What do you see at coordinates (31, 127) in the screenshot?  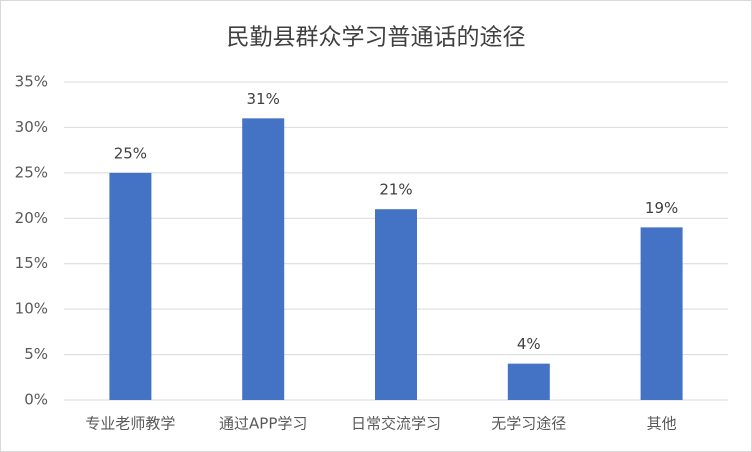 I see `y-tick-label: 30%` at bounding box center [31, 127].